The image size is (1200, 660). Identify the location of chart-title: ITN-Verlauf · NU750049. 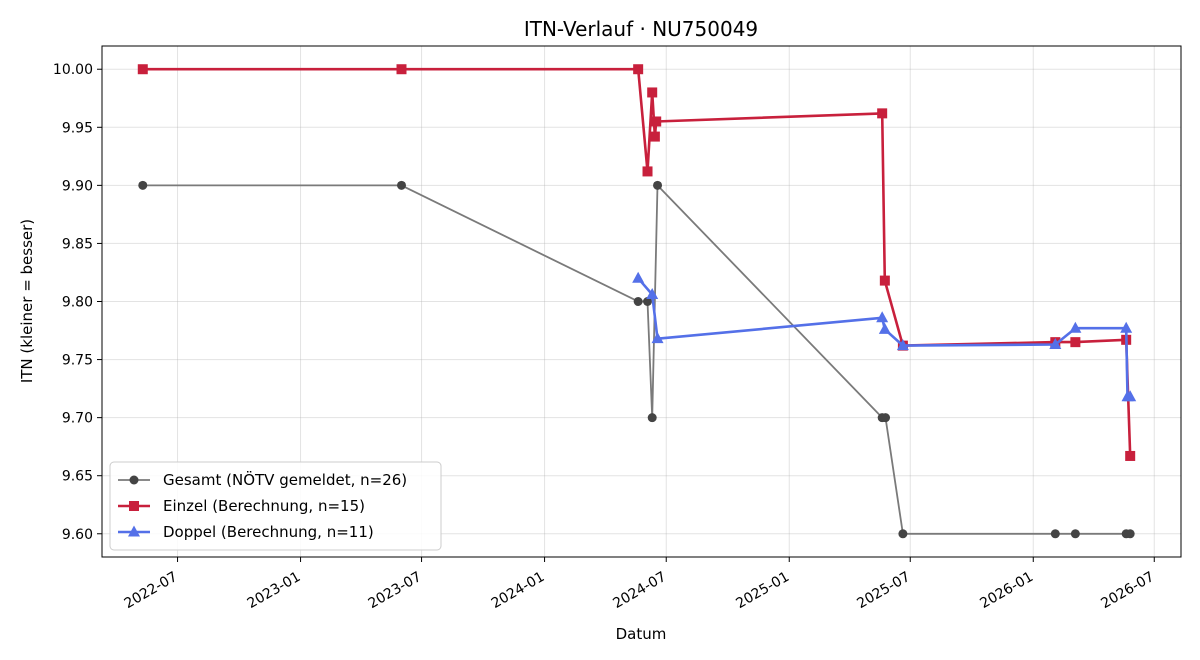
(641, 29).